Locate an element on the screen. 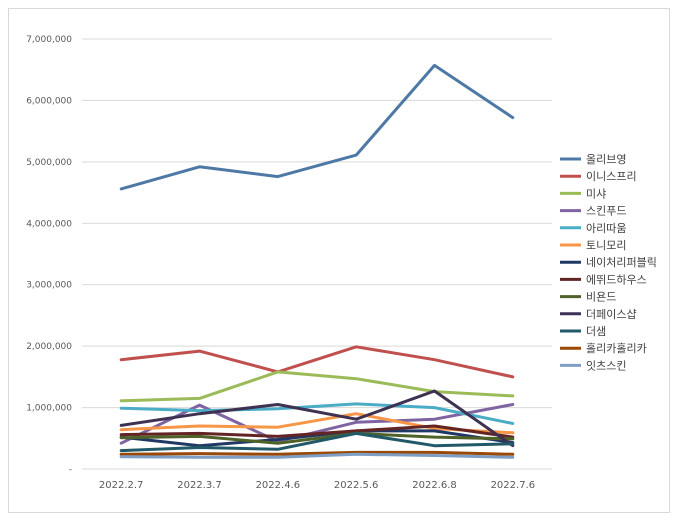  y-tick-label: 5,000,000 is located at coordinates (49, 163).